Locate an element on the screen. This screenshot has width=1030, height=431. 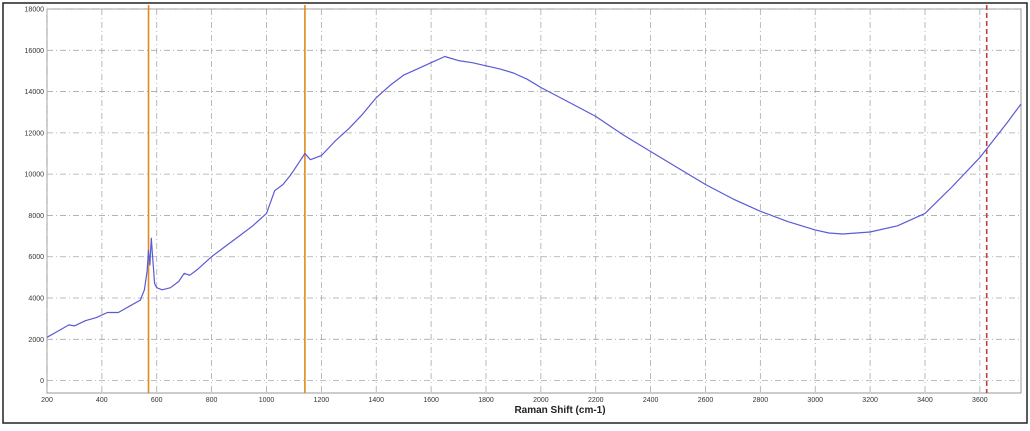
x-tick-label: 1600 is located at coordinates (431, 400).